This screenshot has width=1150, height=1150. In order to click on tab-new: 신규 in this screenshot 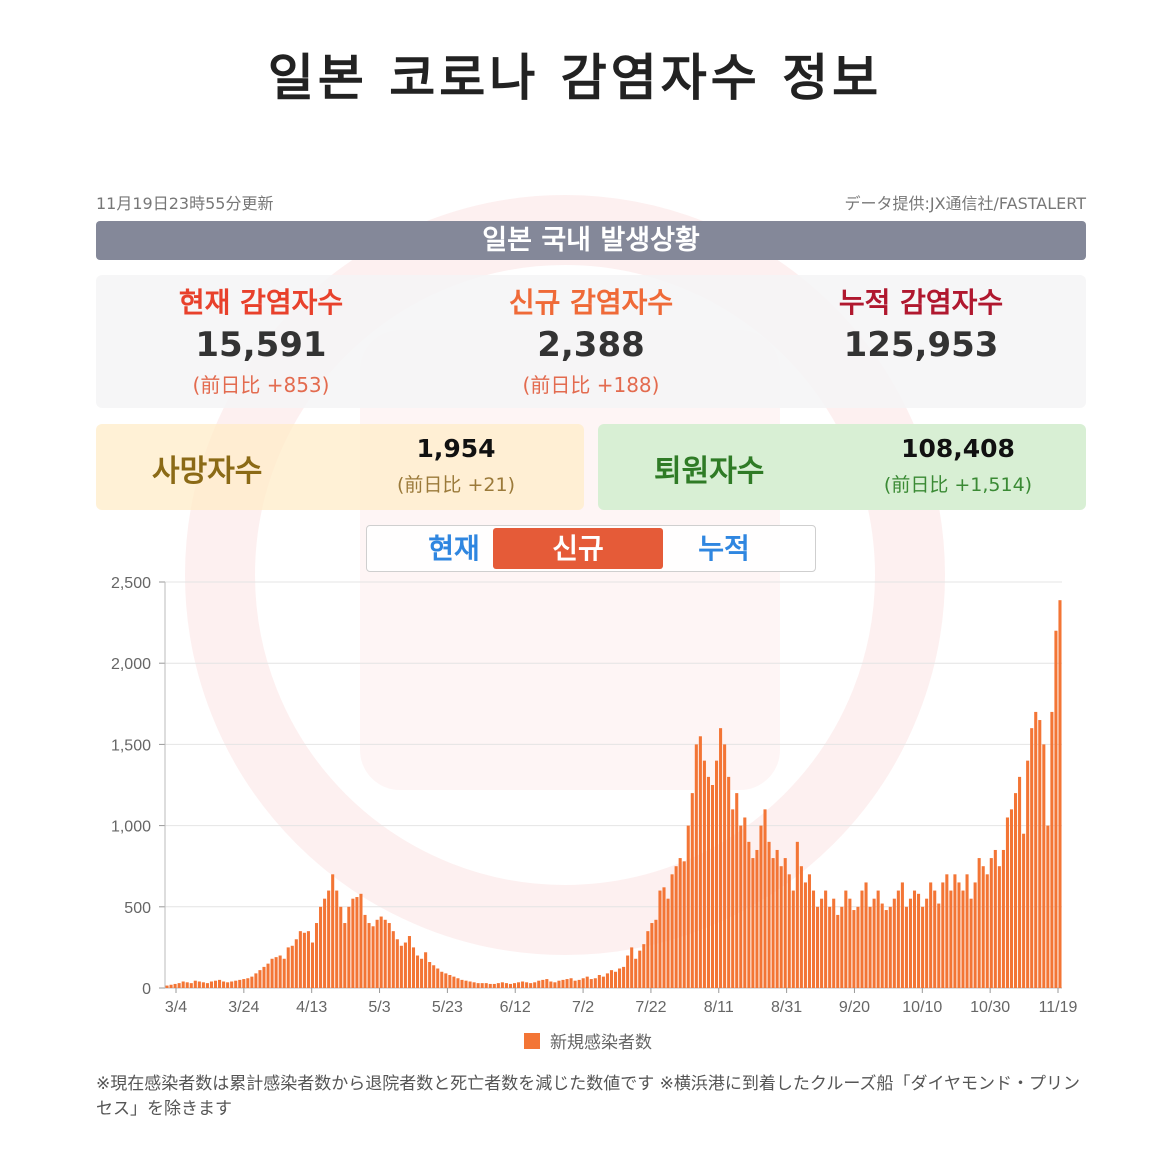, I will do `click(578, 548)`.